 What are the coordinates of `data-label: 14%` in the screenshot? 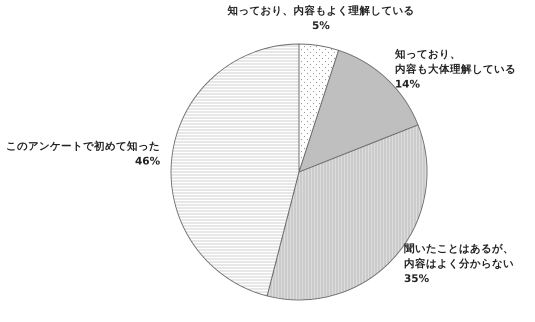 It's located at (407, 84).